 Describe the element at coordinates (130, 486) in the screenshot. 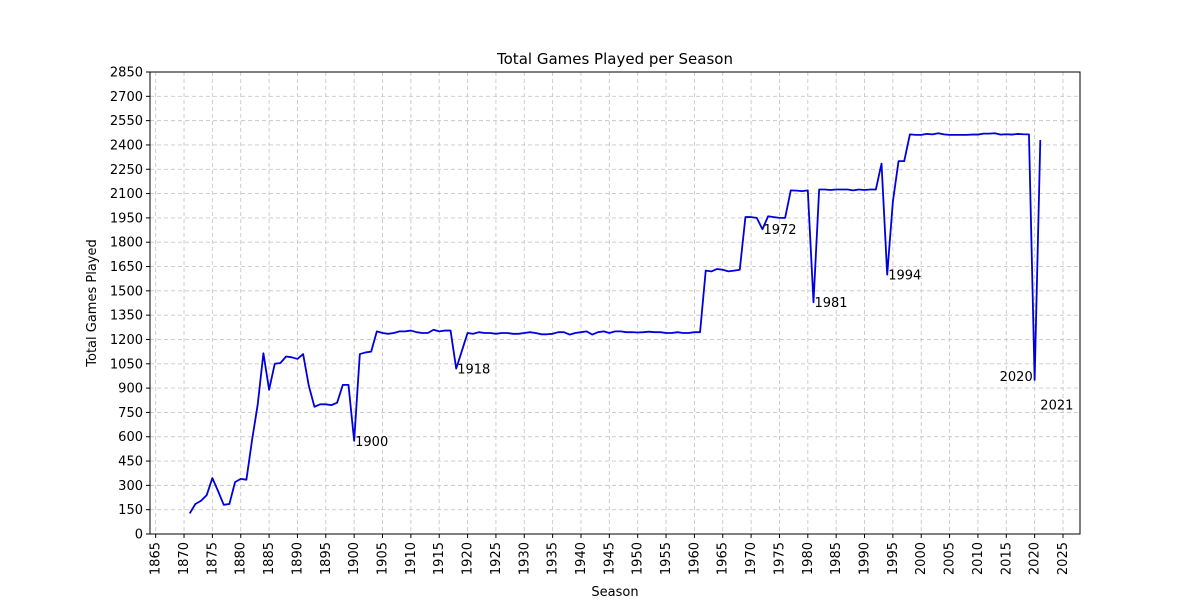

I see `y-tick-label: 300` at that location.